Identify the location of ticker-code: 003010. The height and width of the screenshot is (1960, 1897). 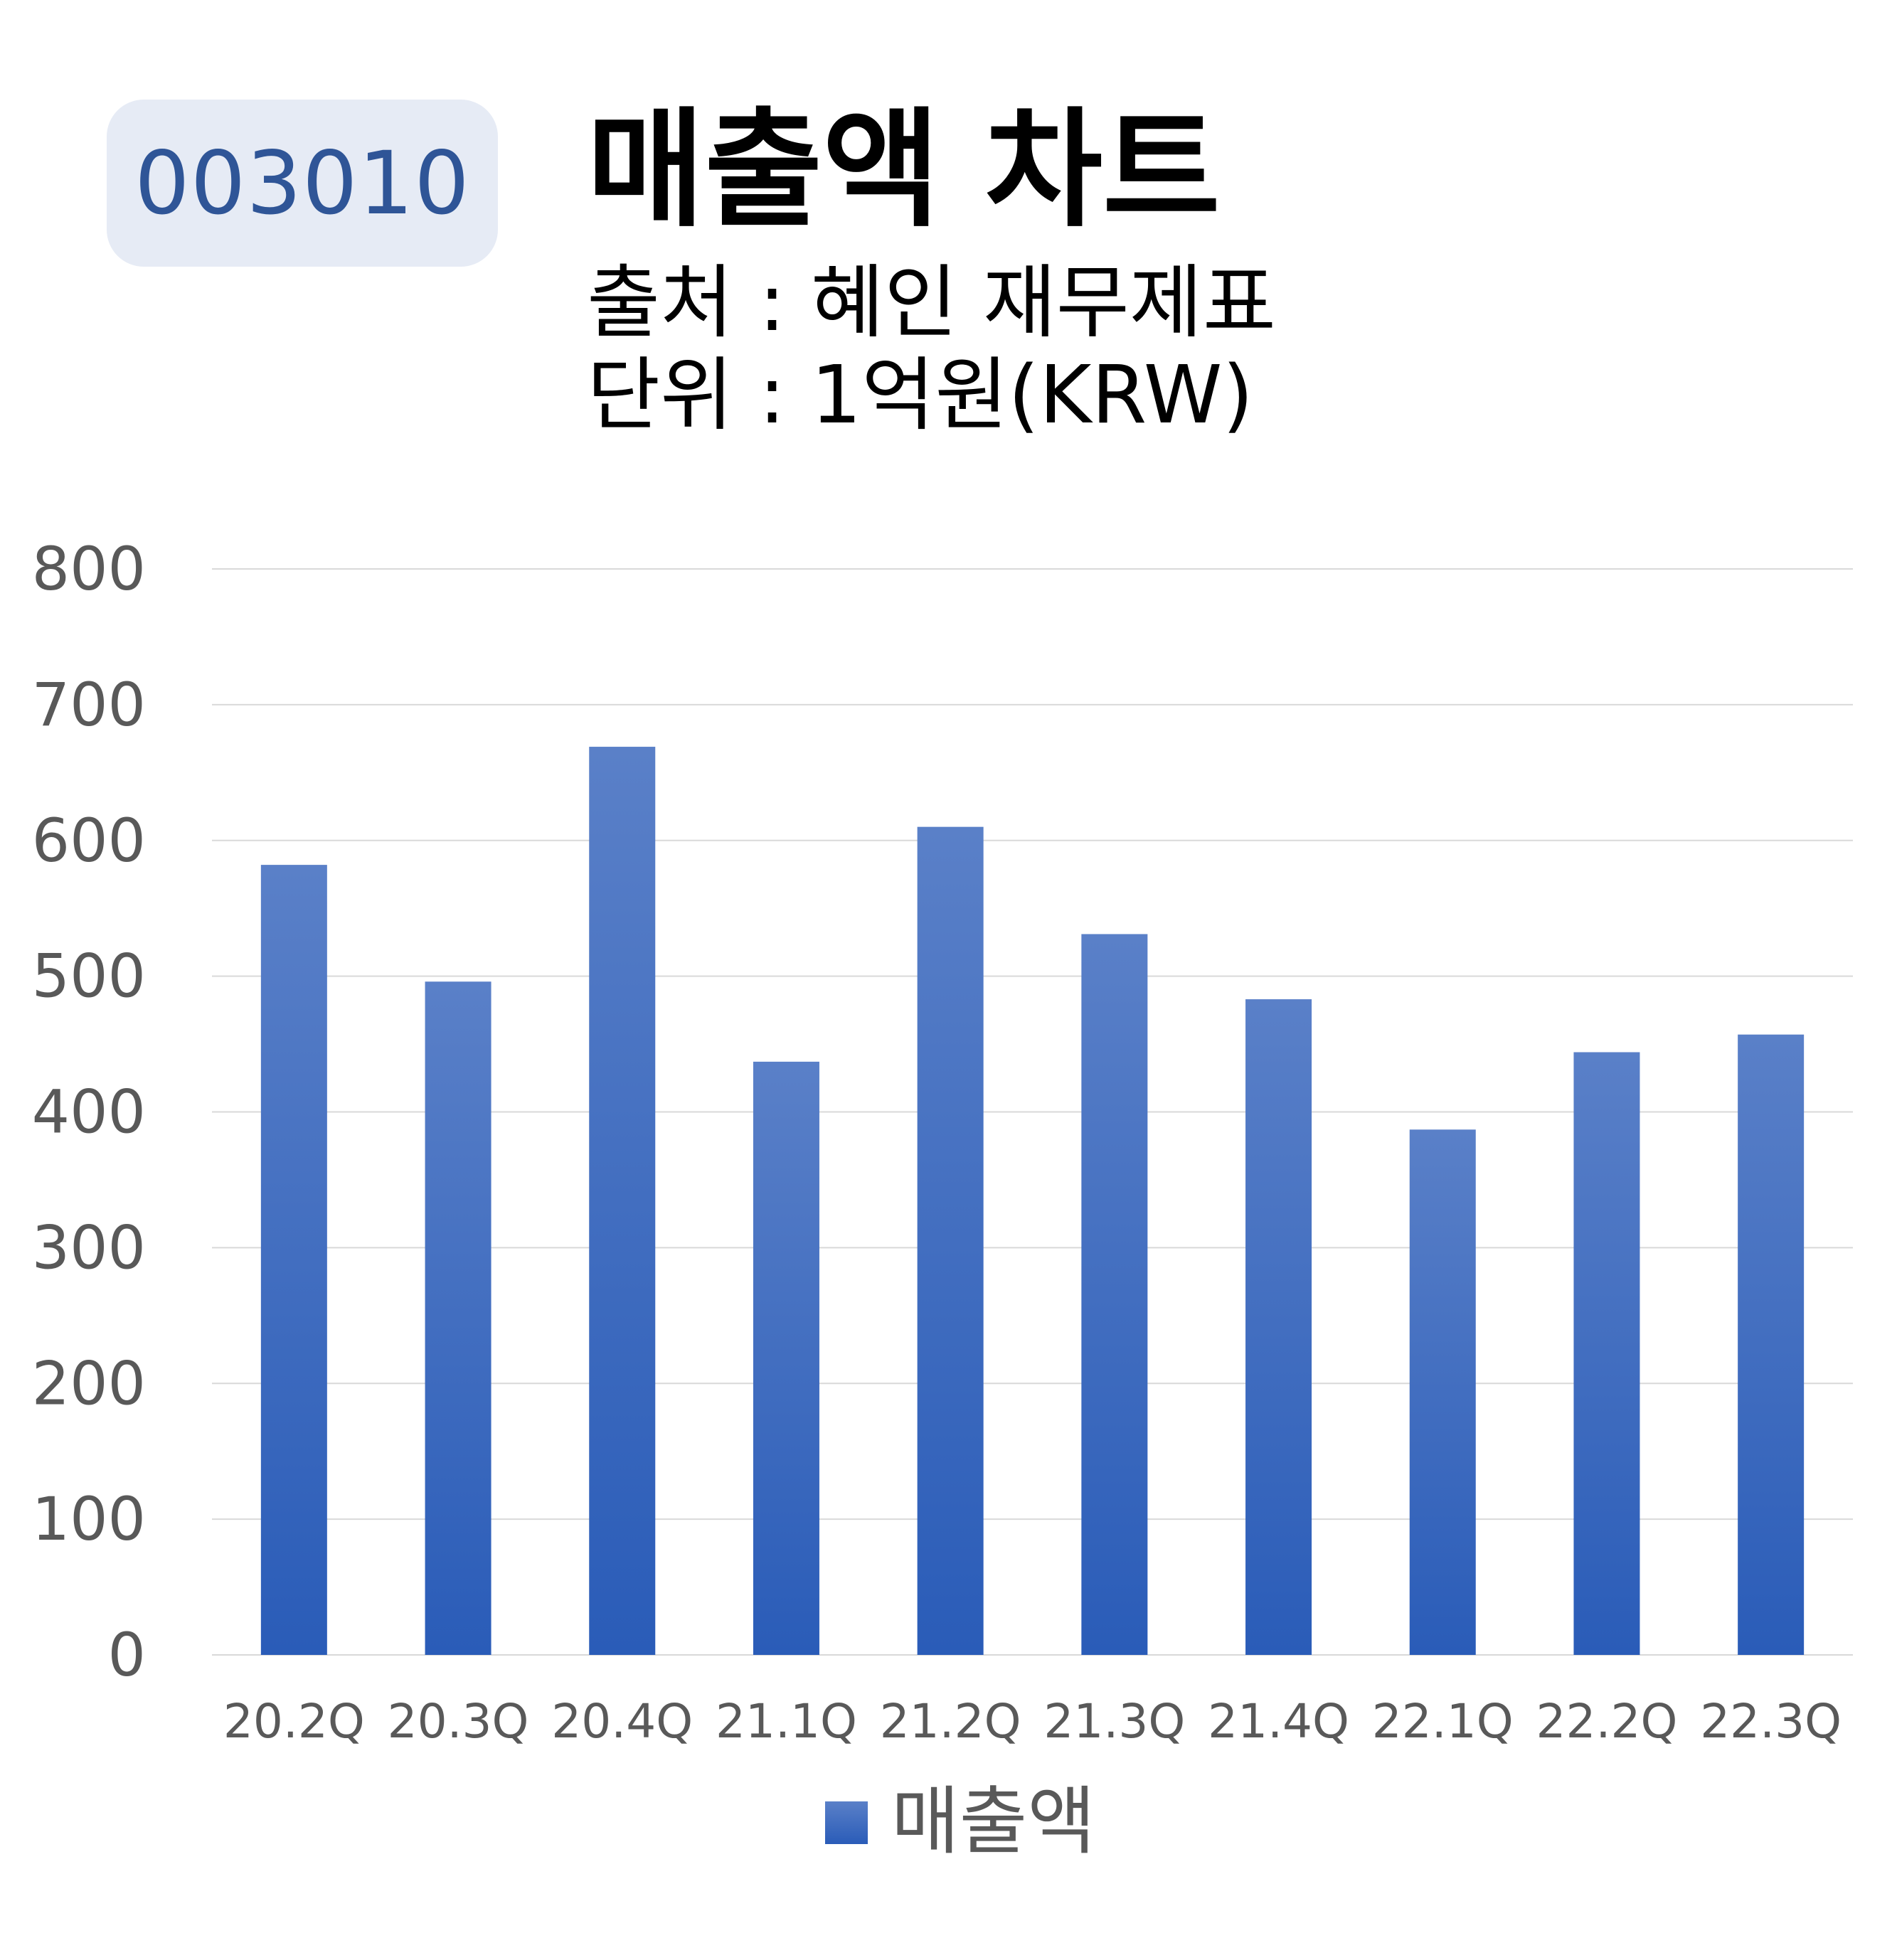
(302, 183).